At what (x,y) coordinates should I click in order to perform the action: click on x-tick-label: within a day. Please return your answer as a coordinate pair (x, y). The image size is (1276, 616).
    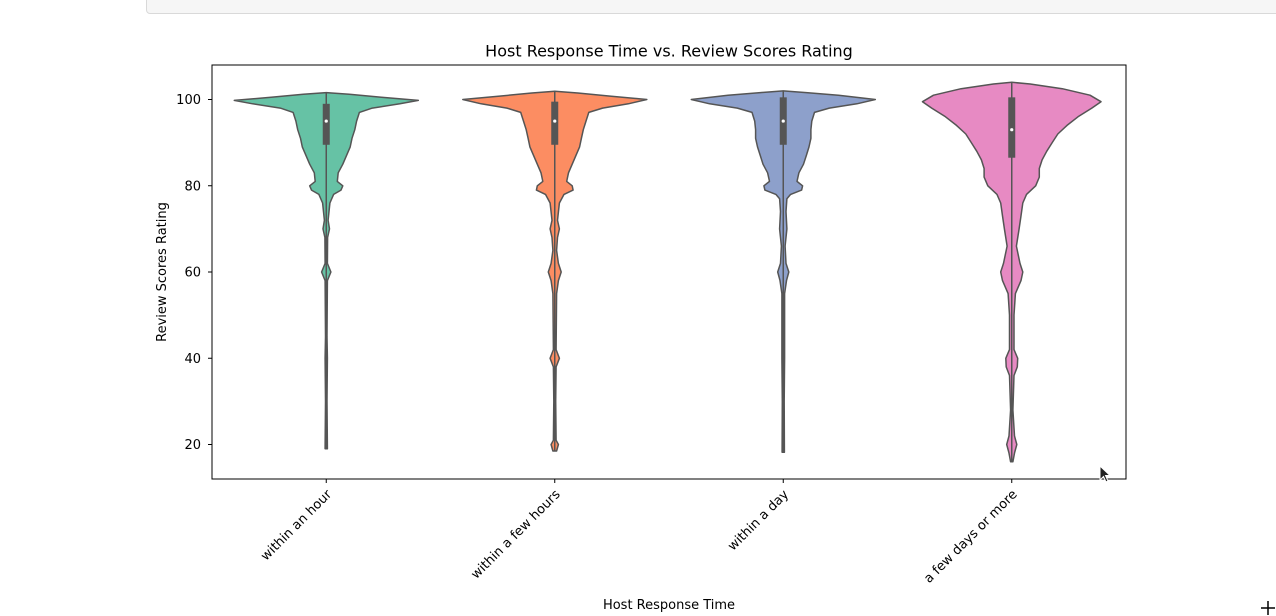
    Looking at the image, I should click on (758, 520).